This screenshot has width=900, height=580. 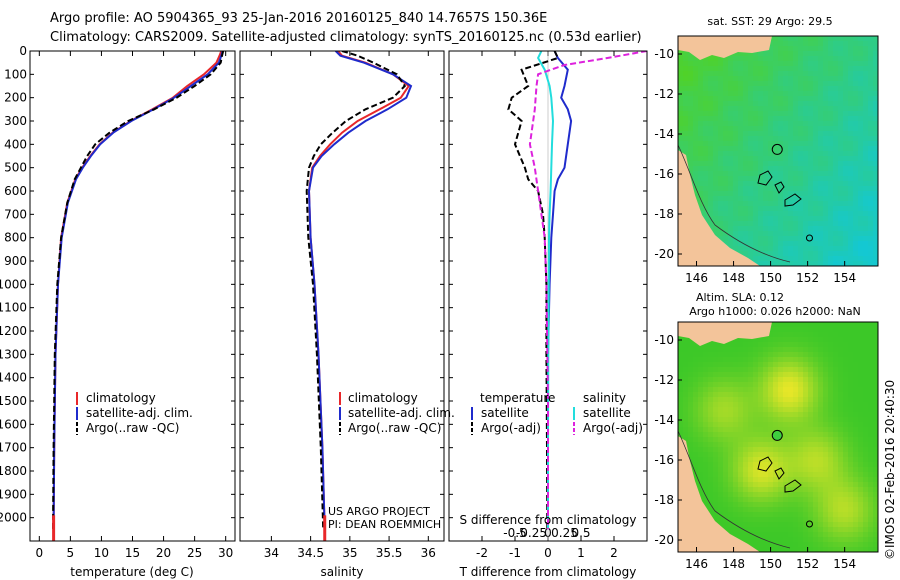 I want to click on x-tick-label: 150, so click(x=770, y=278).